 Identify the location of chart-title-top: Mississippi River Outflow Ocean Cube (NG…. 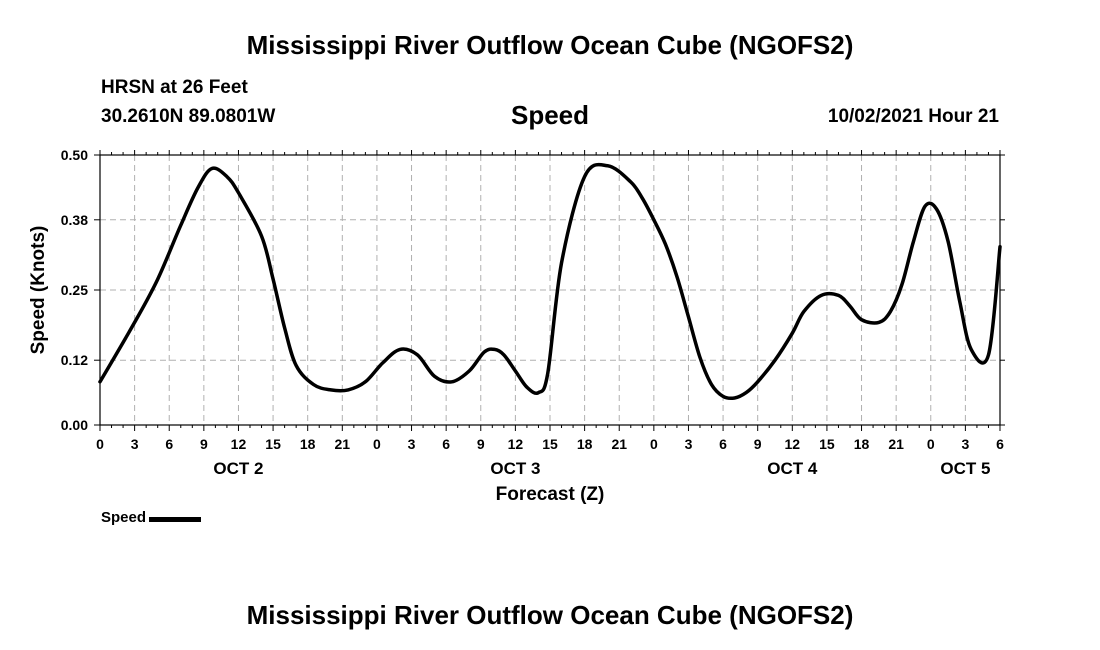
(550, 45).